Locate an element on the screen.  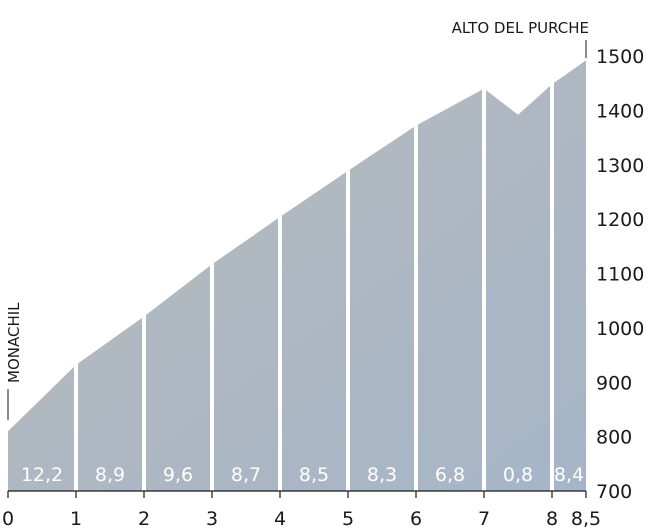
start-place-label: MONACHIL is located at coordinates (14, 342).